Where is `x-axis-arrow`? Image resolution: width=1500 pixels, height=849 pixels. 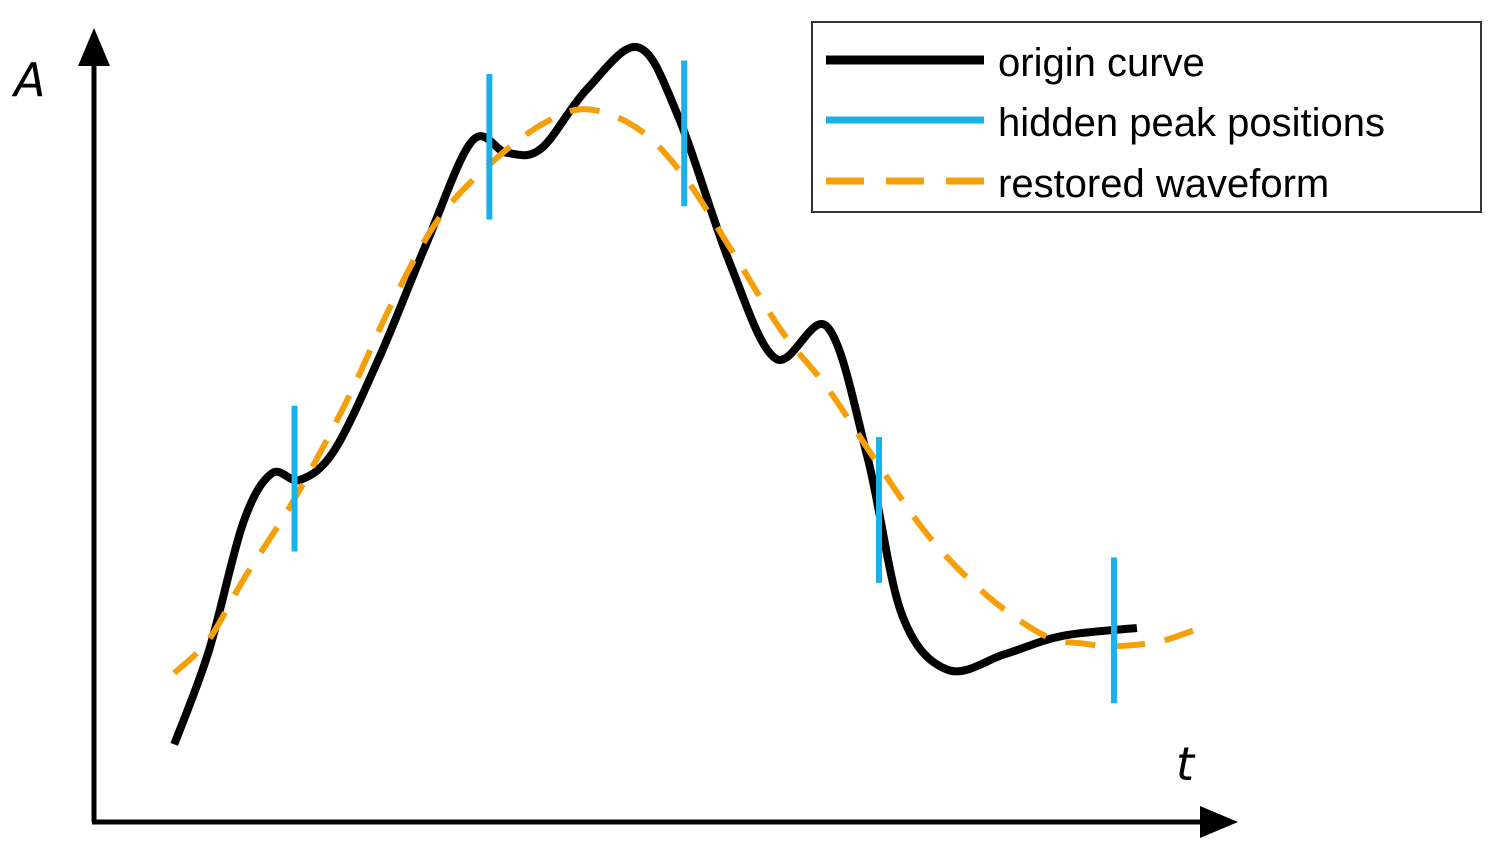 x-axis-arrow is located at coordinates (1219, 822).